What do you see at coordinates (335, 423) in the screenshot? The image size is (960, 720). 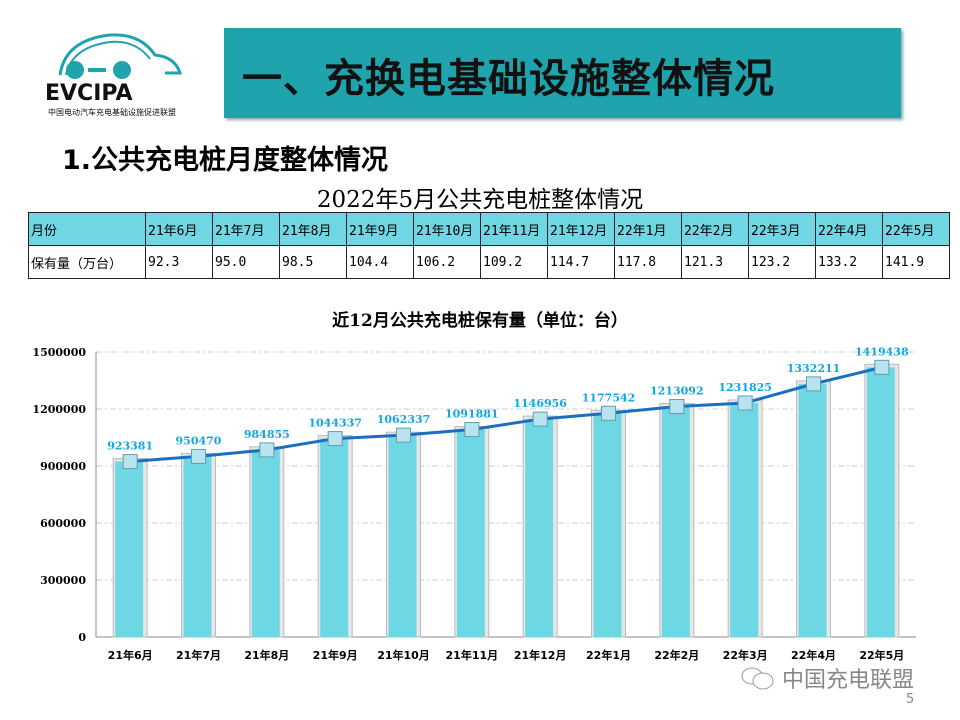 I see `data-label: 1044337` at bounding box center [335, 423].